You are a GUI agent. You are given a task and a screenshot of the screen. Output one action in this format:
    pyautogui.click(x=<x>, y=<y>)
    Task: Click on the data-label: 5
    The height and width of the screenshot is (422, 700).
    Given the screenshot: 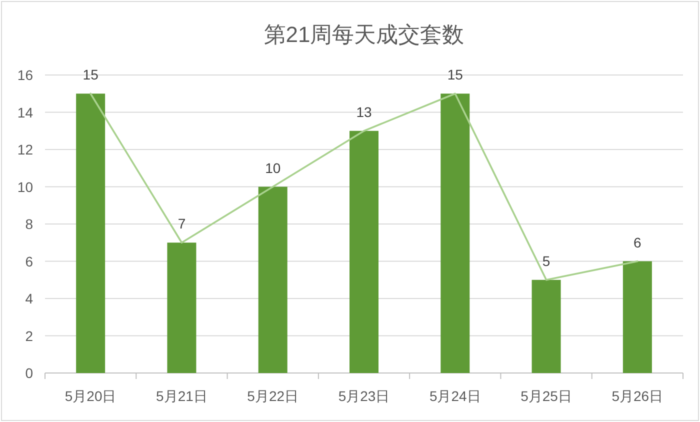 What is the action you would take?
    pyautogui.click(x=546, y=260)
    